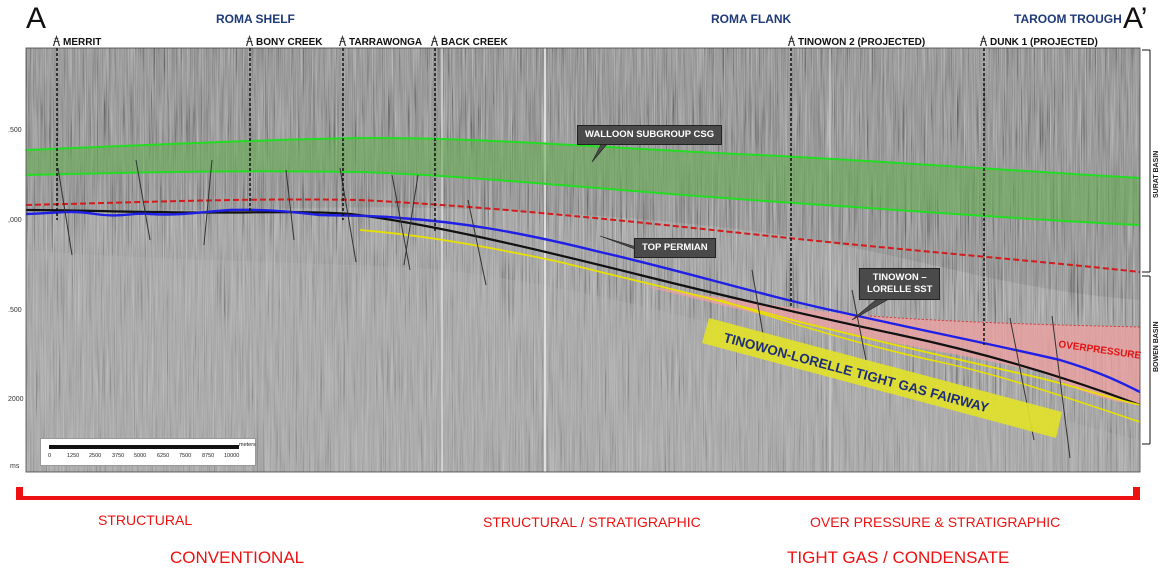 The height and width of the screenshot is (572, 1164). What do you see at coordinates (583, 157) in the screenshot?
I see `walloon-top-line` at bounding box center [583, 157].